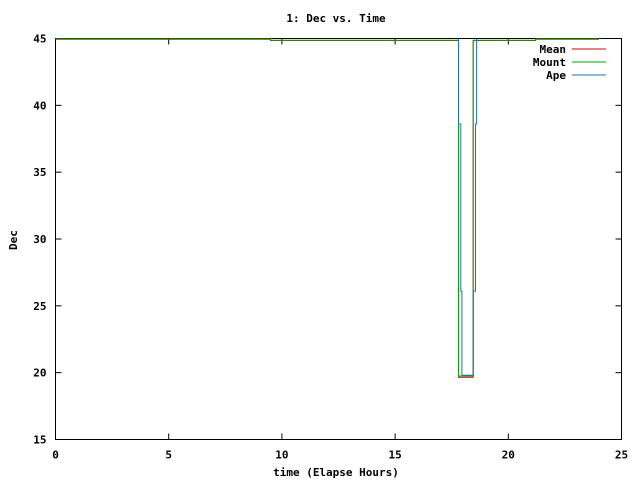 Image resolution: width=640 pixels, height=480 pixels. I want to click on x-tick-label: 5, so click(168, 455).